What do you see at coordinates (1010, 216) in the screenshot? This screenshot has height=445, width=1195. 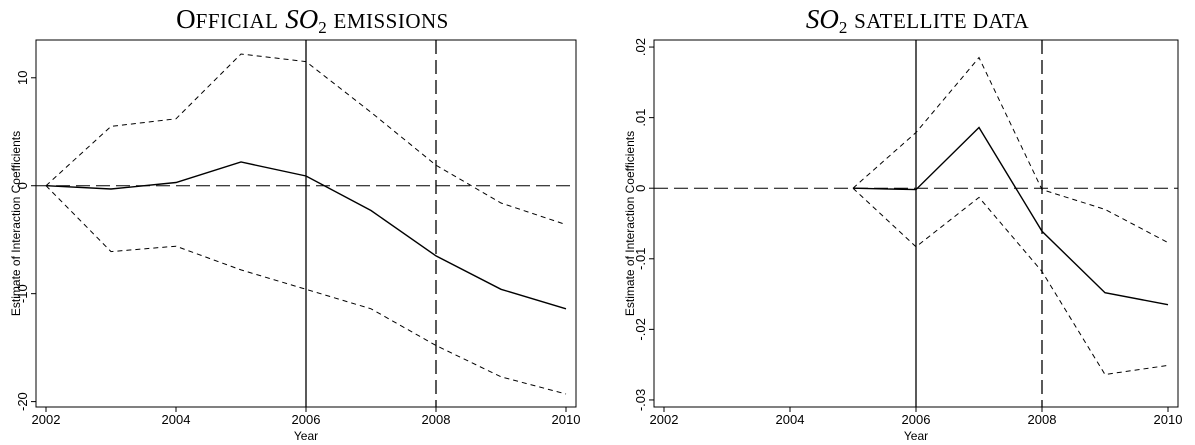 I see `right-estimate-line` at bounding box center [1010, 216].